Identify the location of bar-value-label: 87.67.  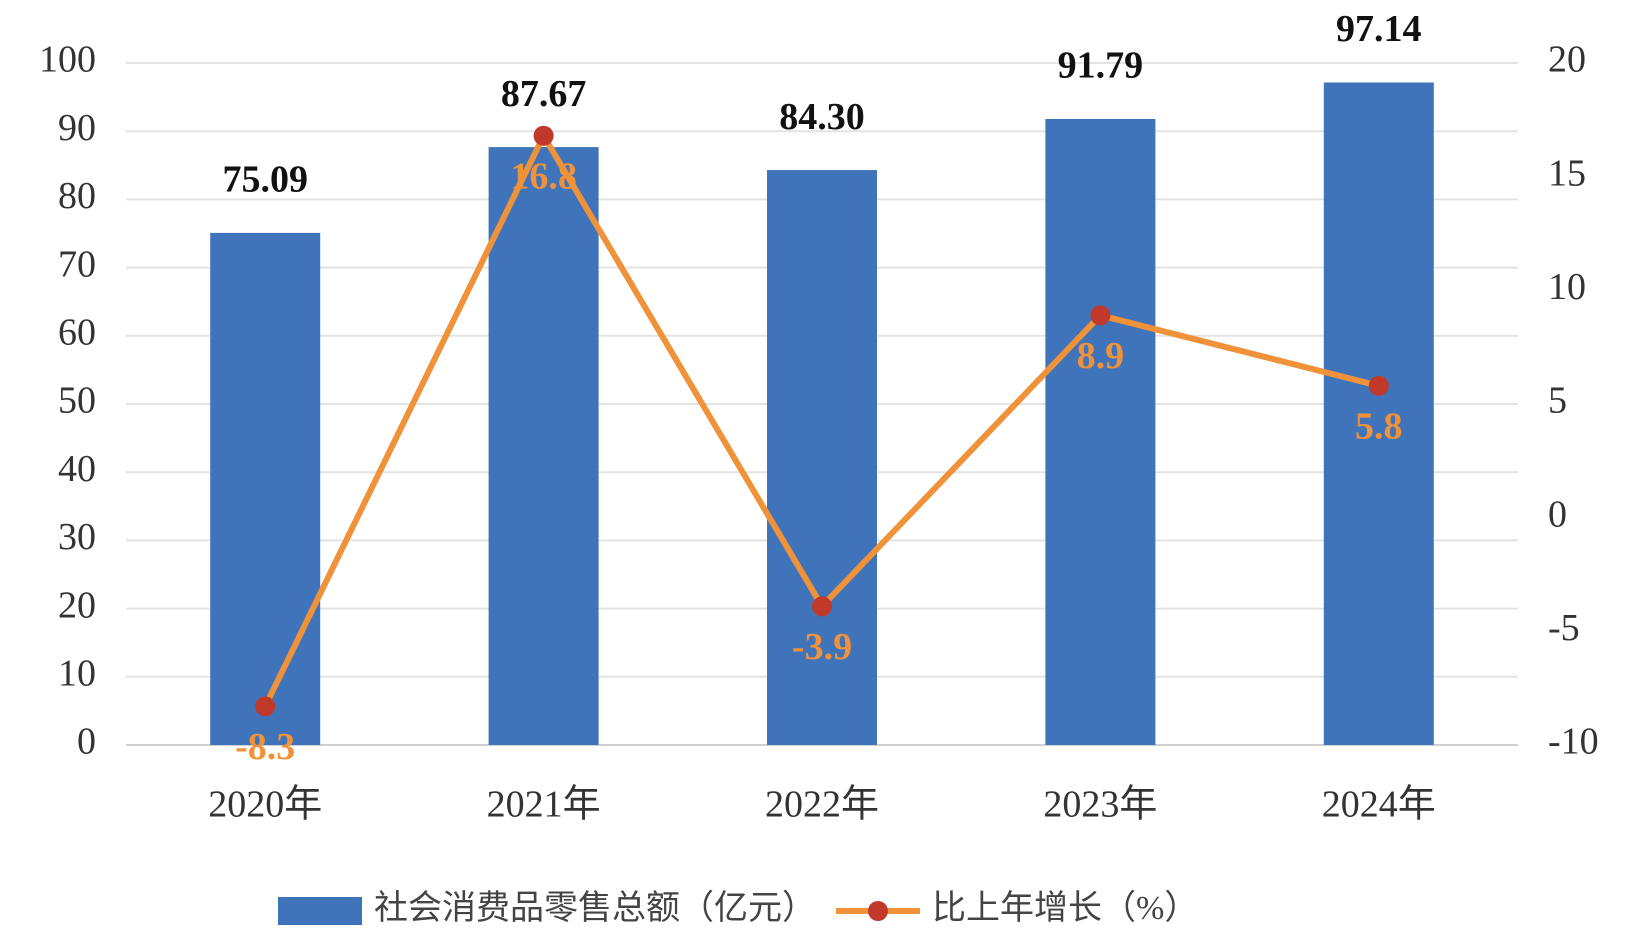
(544, 94).